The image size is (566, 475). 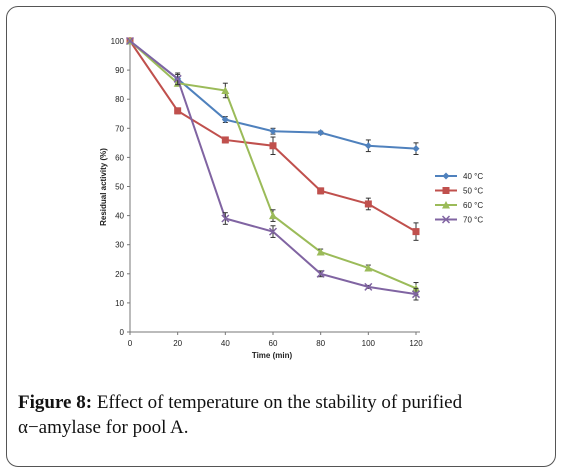 What do you see at coordinates (130, 343) in the screenshot?
I see `x-tick-label: 0` at bounding box center [130, 343].